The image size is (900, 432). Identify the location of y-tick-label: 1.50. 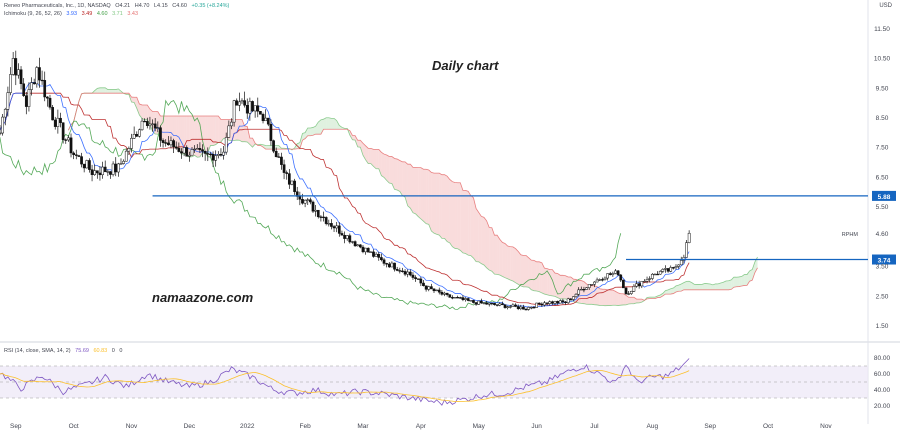
(882, 326).